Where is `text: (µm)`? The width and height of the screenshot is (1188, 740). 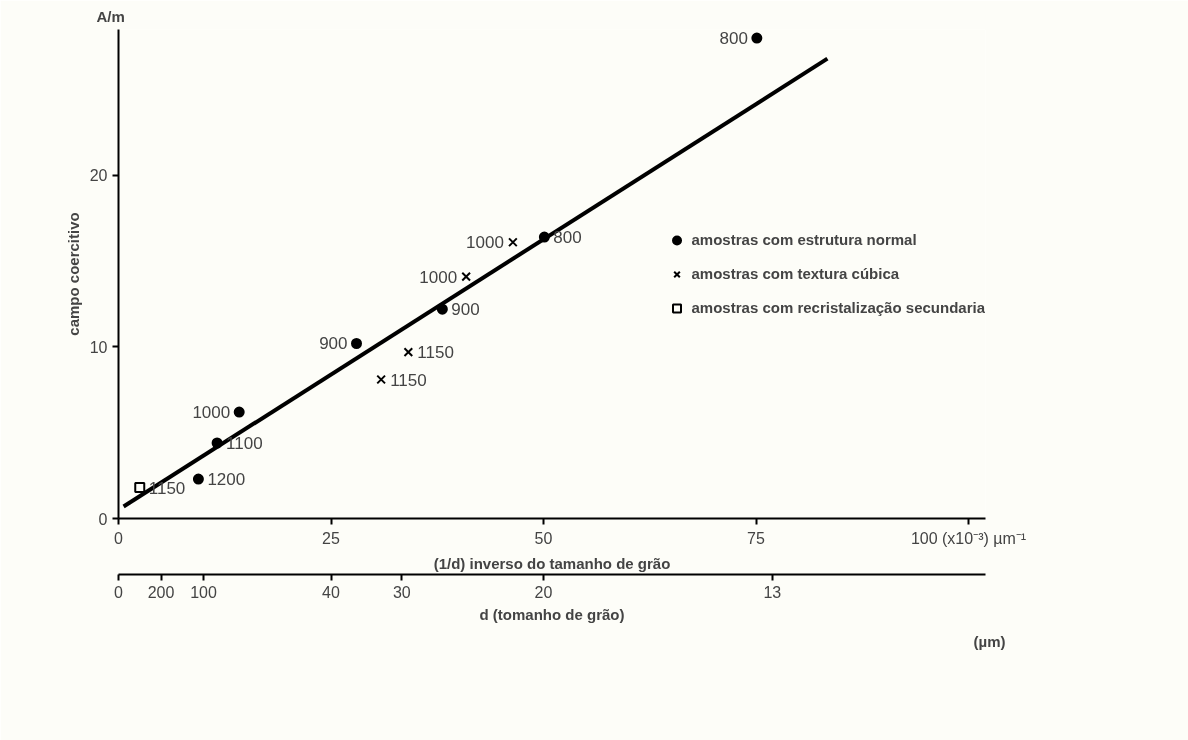
text: (µm) is located at coordinates (989, 641).